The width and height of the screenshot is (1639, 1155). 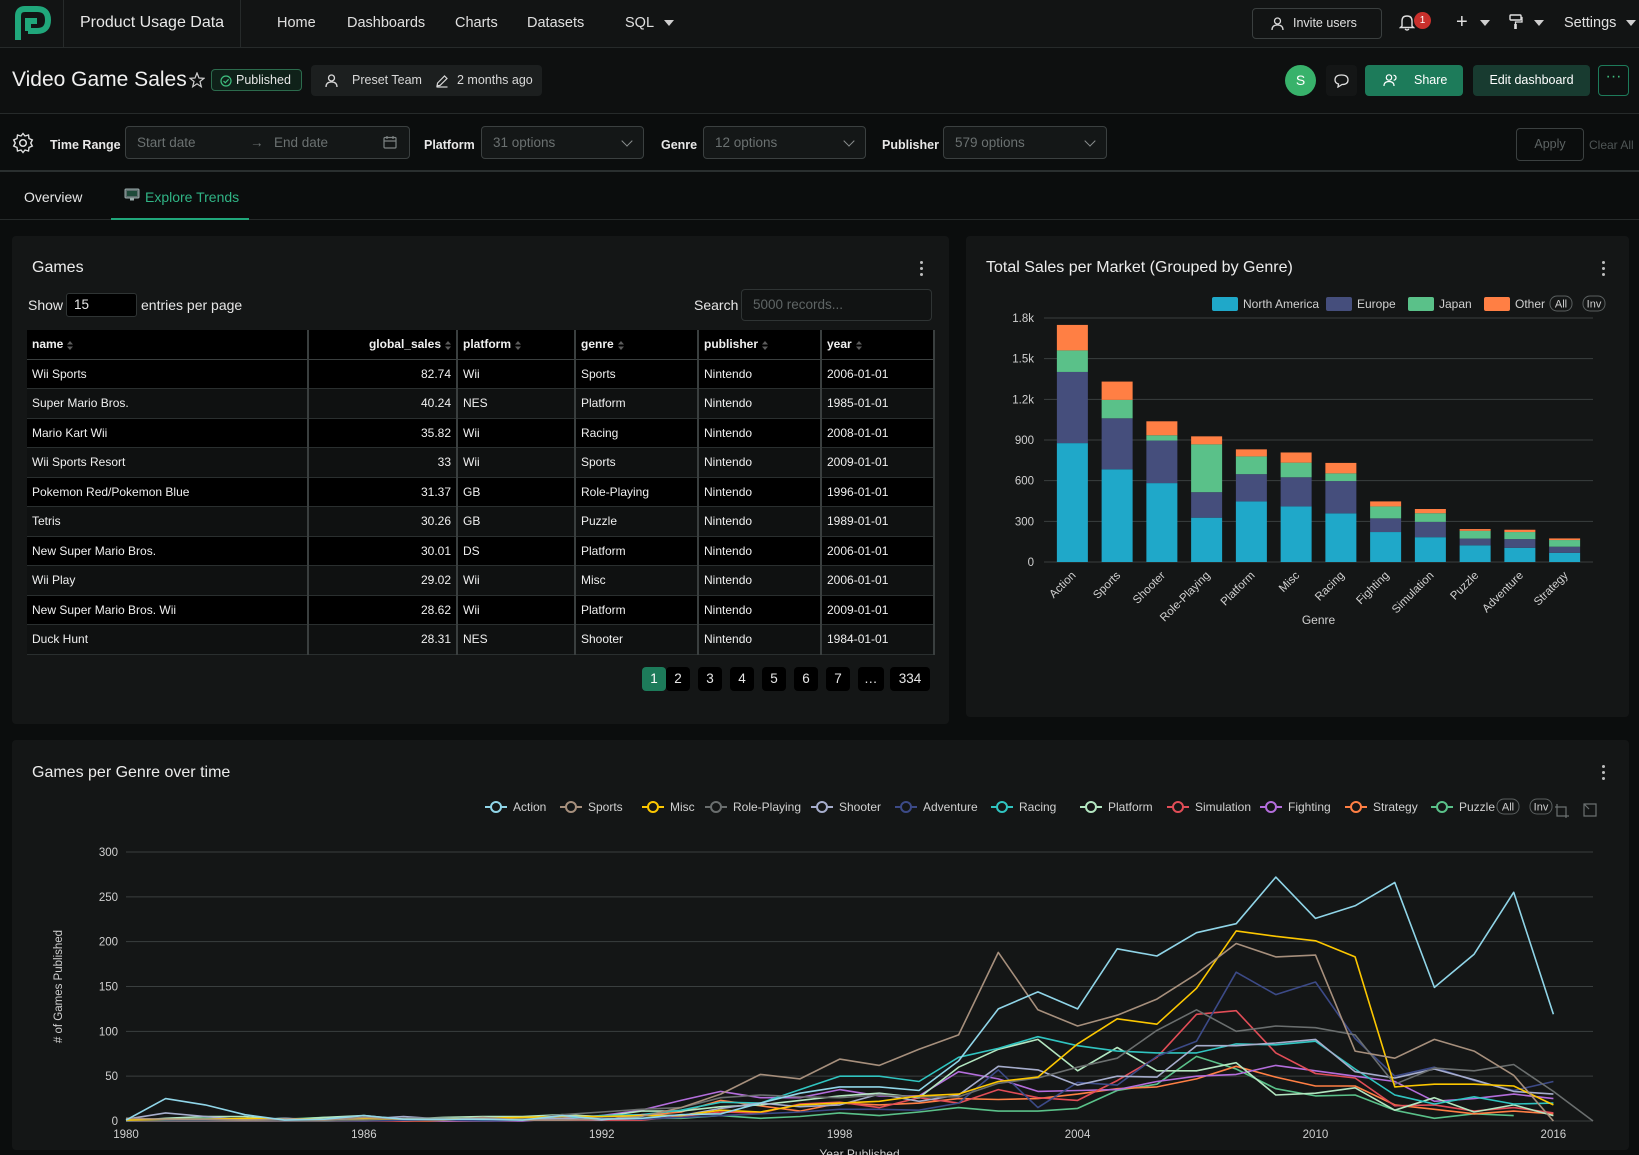 I want to click on series-line-shooter, so click(x=839, y=1079).